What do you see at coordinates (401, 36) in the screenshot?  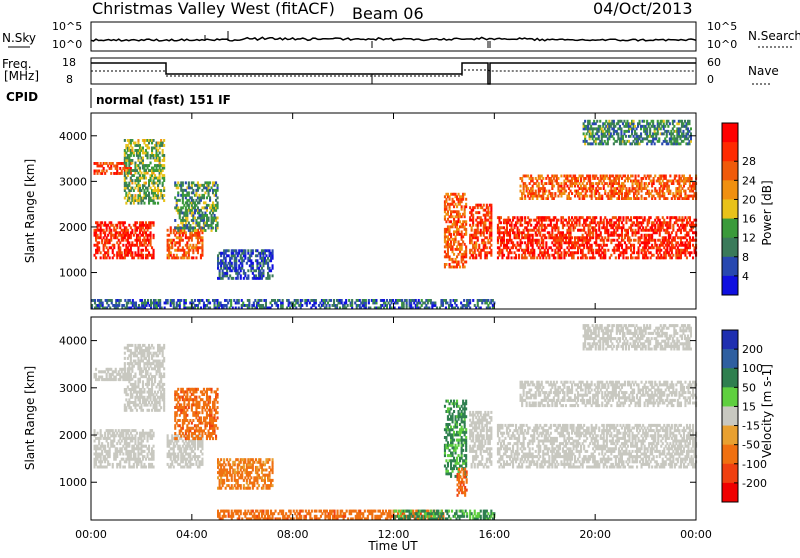 I see `nsky-strip: N.Sky 10^5 10^0 10^5 10^0 N.Search` at bounding box center [401, 36].